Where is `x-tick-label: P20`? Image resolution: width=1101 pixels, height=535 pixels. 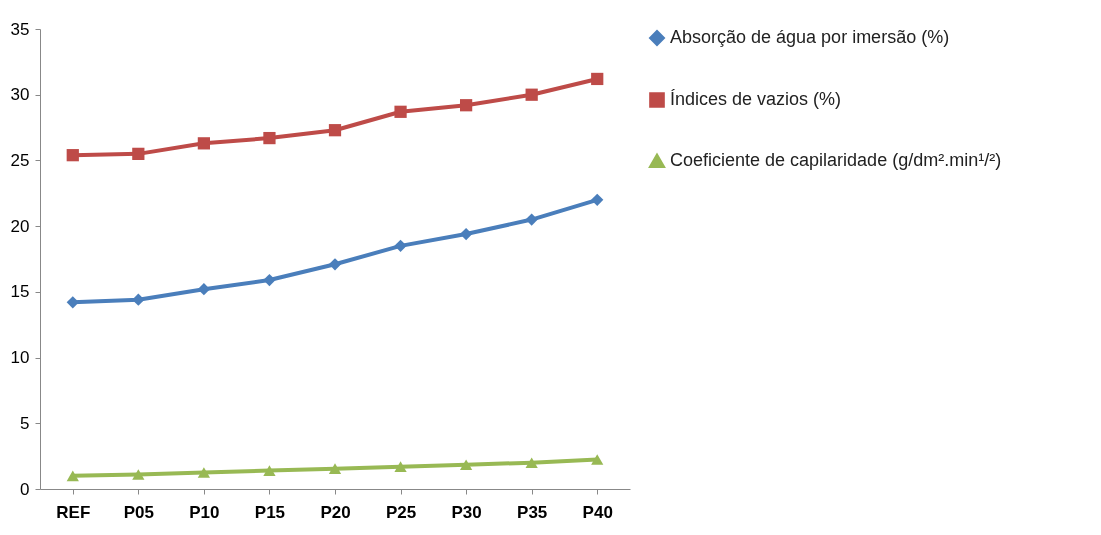
x-tick-label: P20 is located at coordinates (335, 512).